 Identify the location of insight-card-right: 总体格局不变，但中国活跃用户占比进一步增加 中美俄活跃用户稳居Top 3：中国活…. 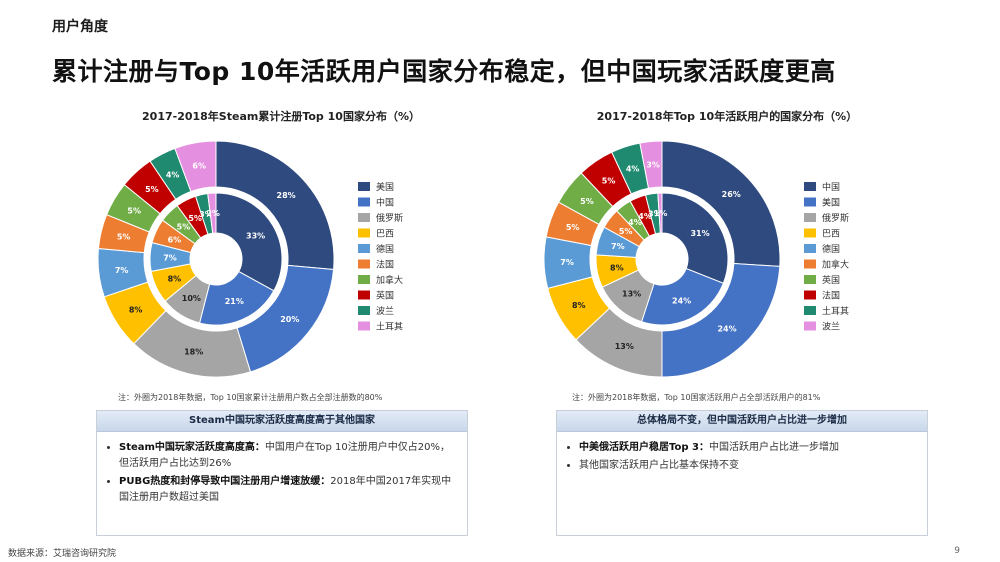
(742, 473).